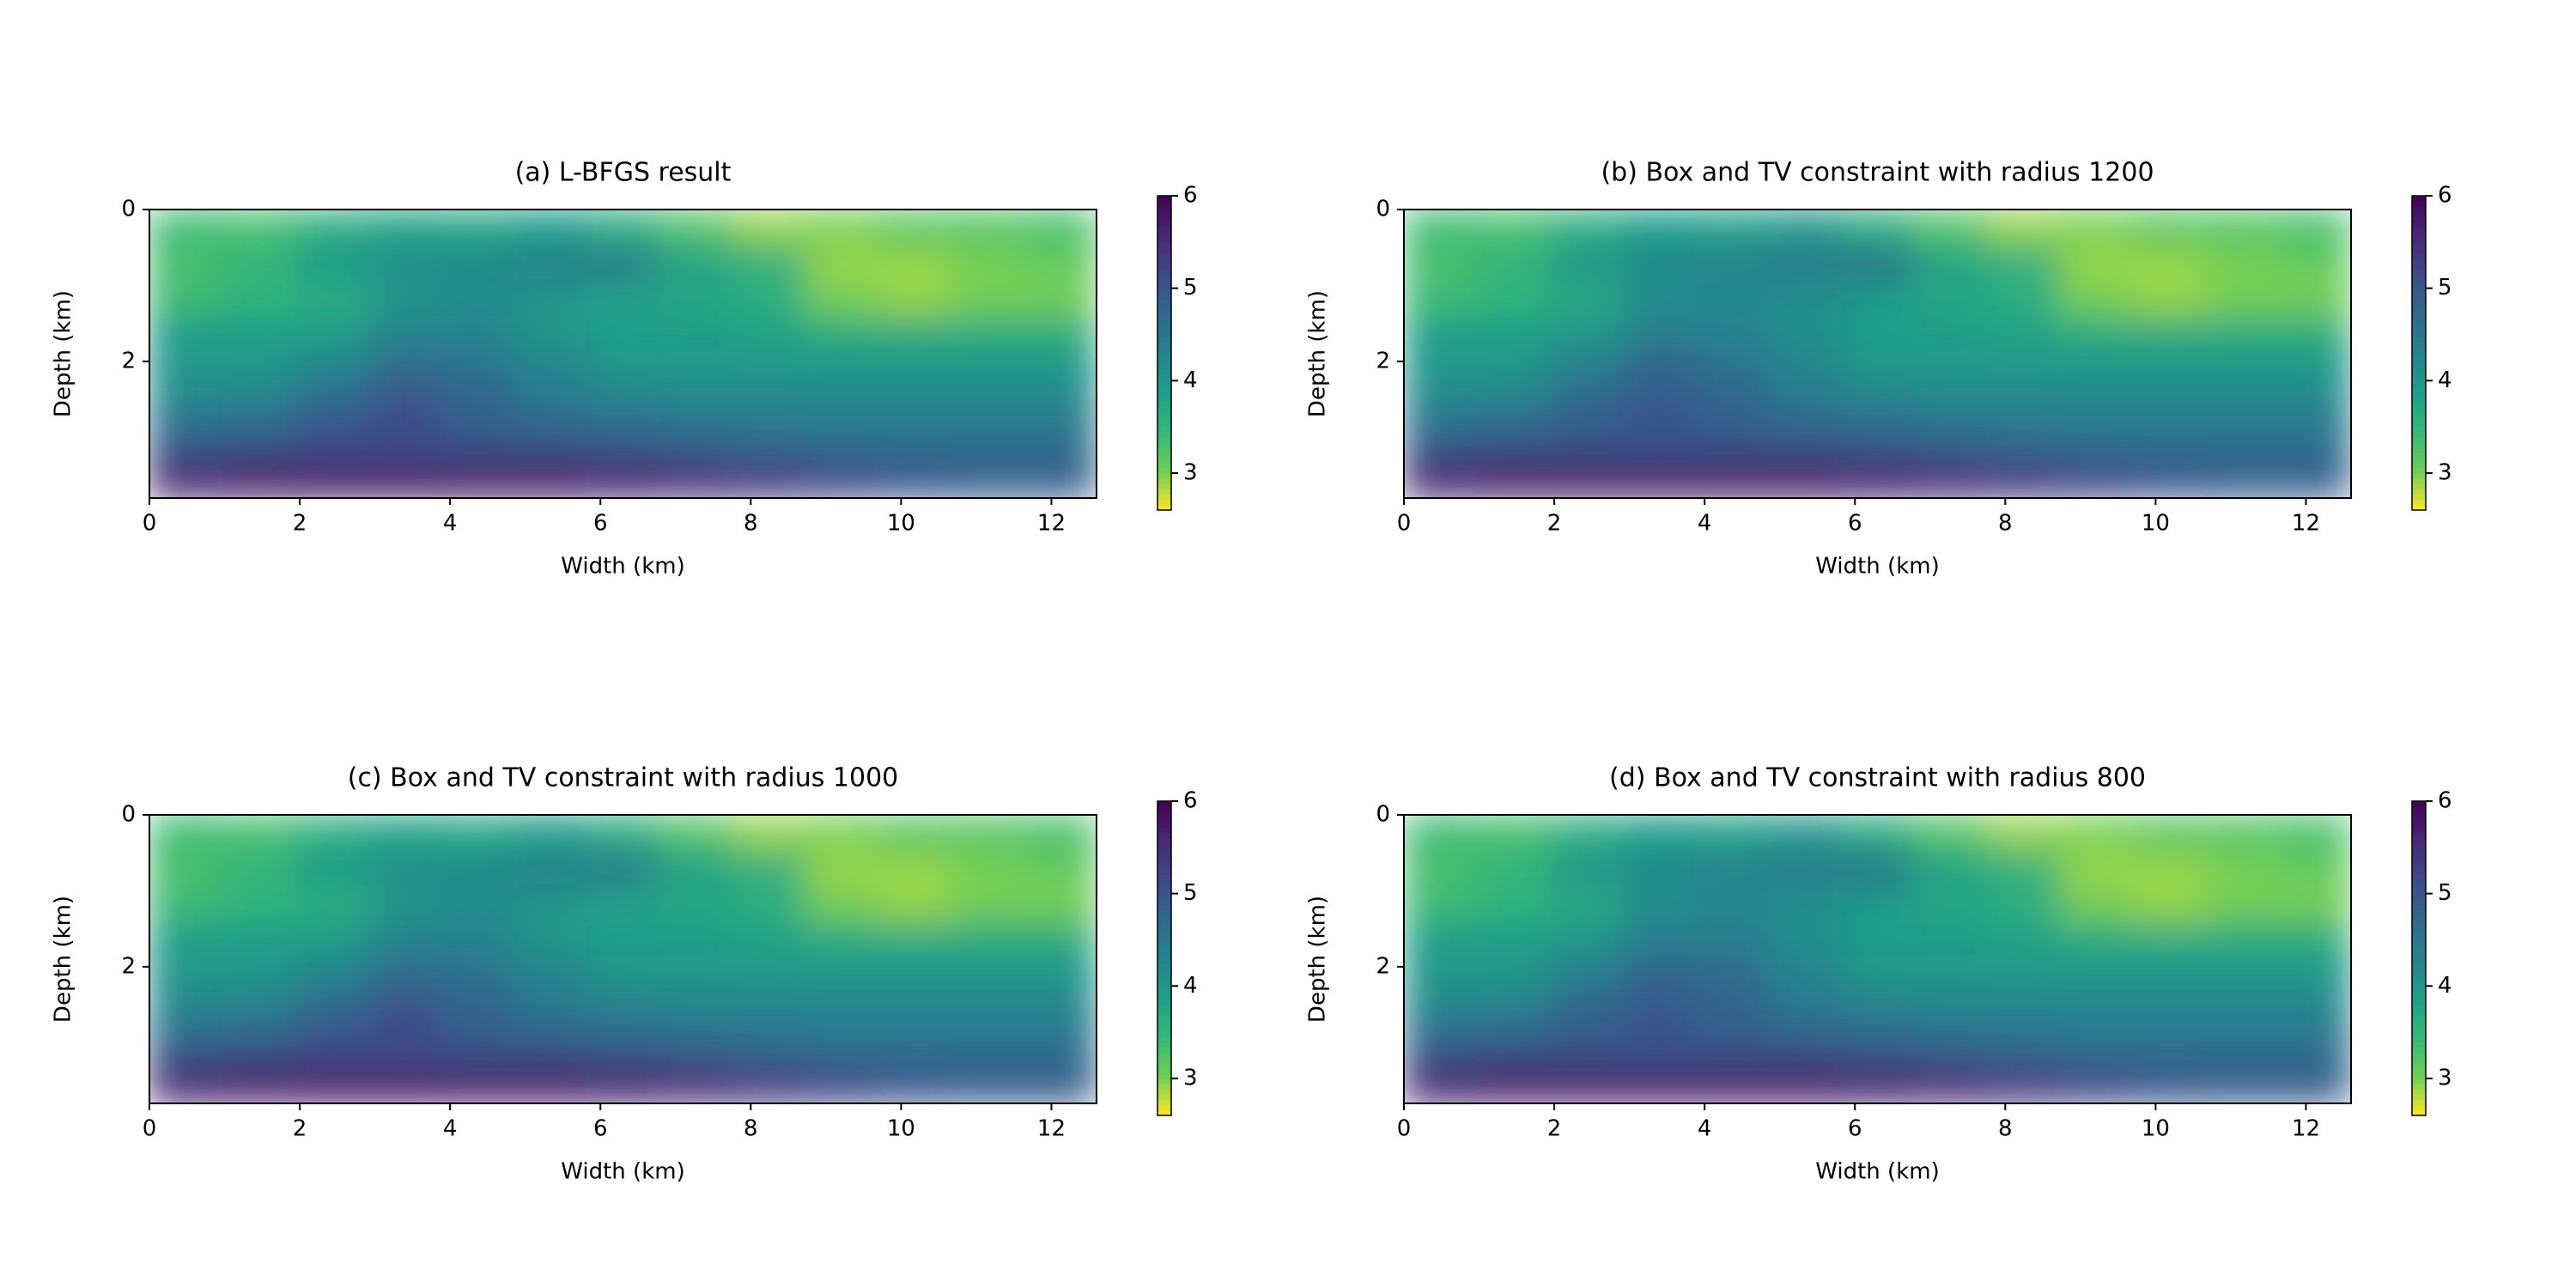 Image resolution: width=2576 pixels, height=1288 pixels. What do you see at coordinates (1191, 893) in the screenshot?
I see `colorbar-tick-label: 5` at bounding box center [1191, 893].